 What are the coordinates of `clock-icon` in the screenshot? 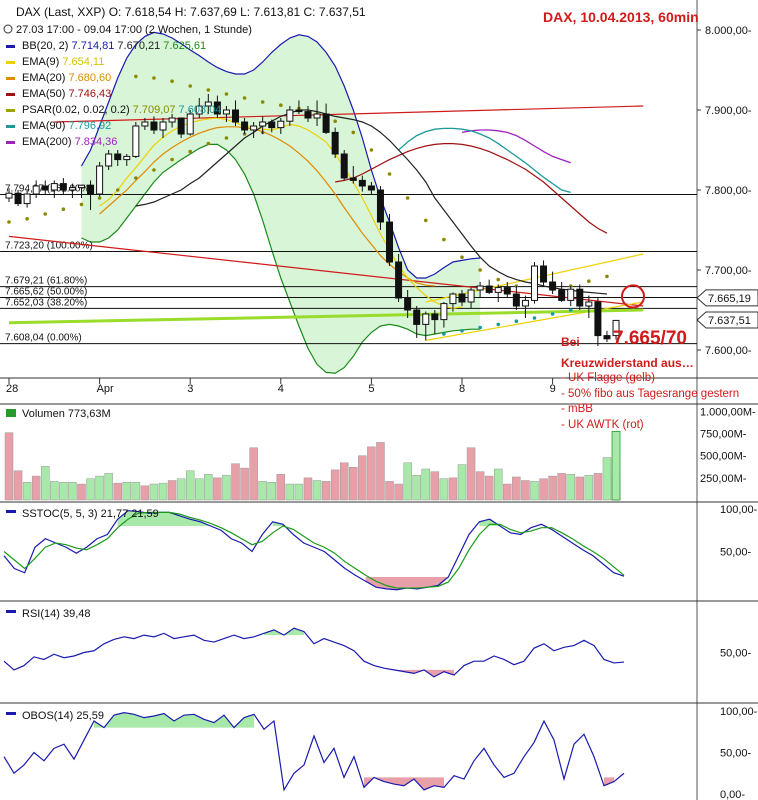 It's located at (8, 29).